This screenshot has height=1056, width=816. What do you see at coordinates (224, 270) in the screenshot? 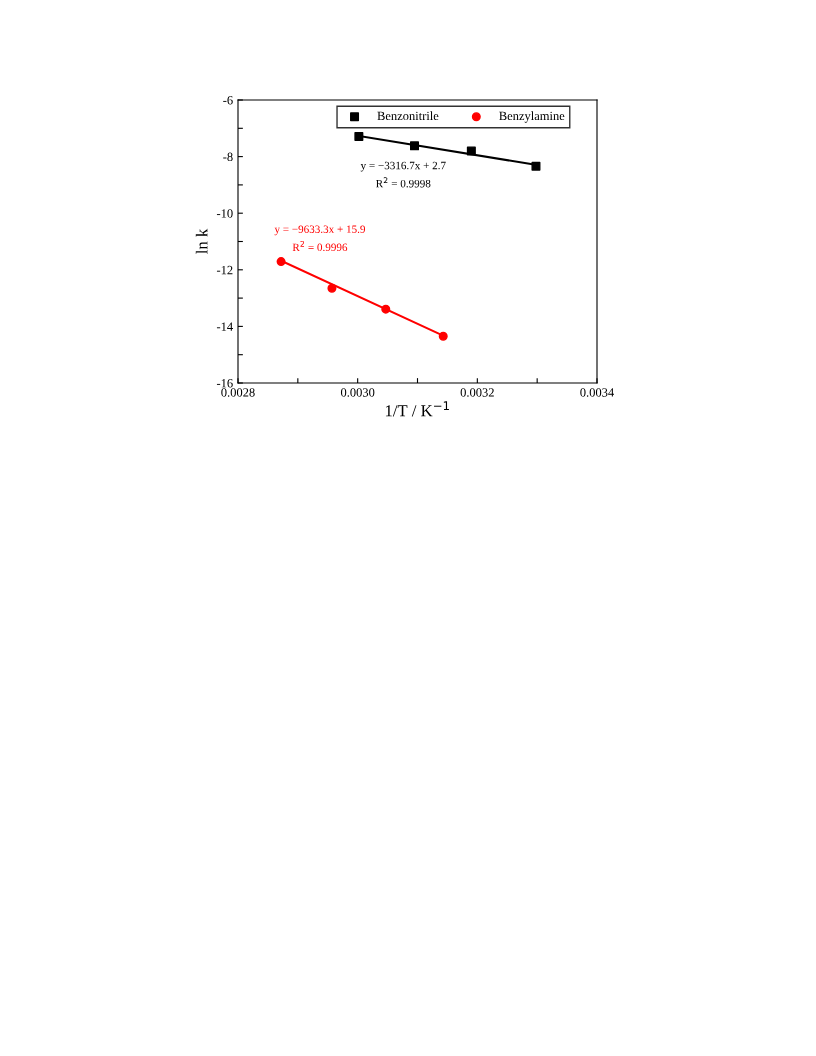
I see `y-tick-label: -12` at bounding box center [224, 270].